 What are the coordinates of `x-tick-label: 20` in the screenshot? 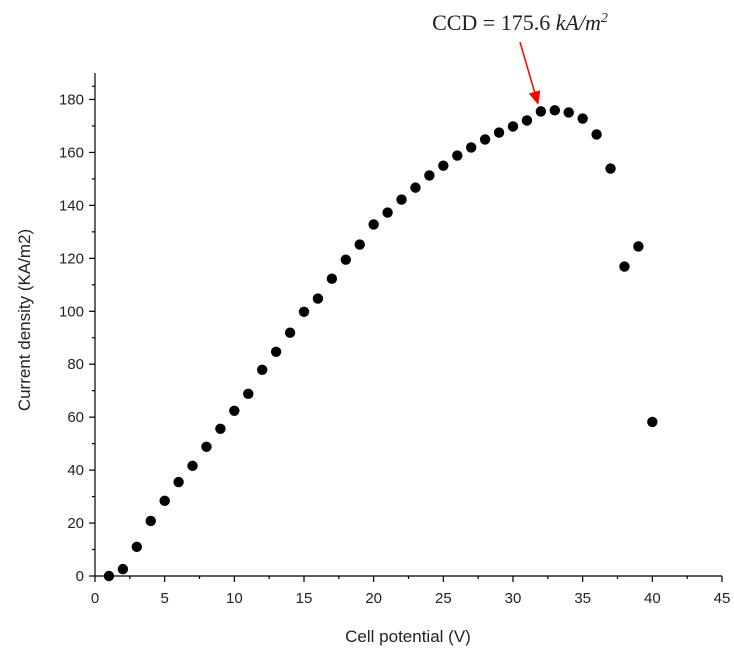 It's located at (373, 598).